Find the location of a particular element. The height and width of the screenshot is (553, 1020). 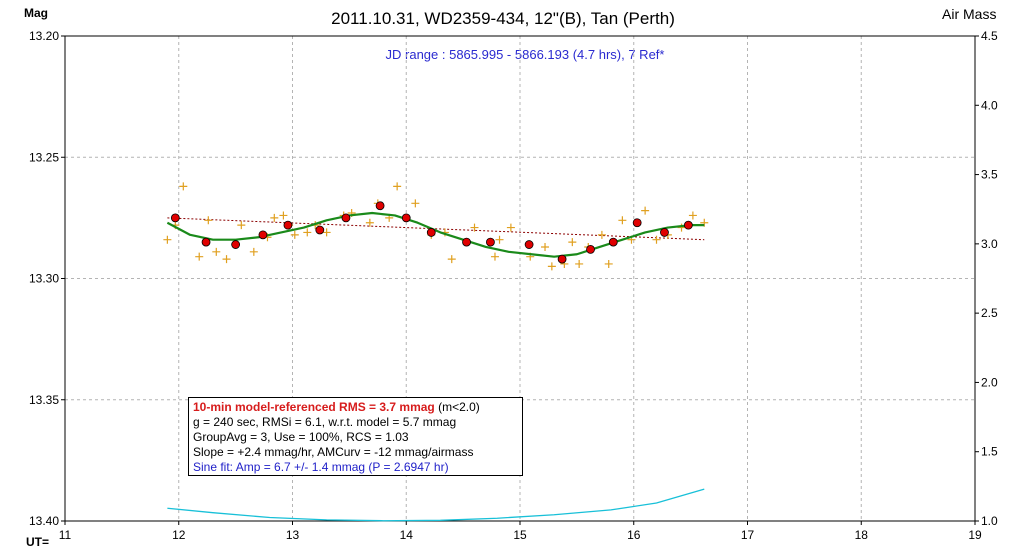

x-tick-label: 19 is located at coordinates (975, 535).